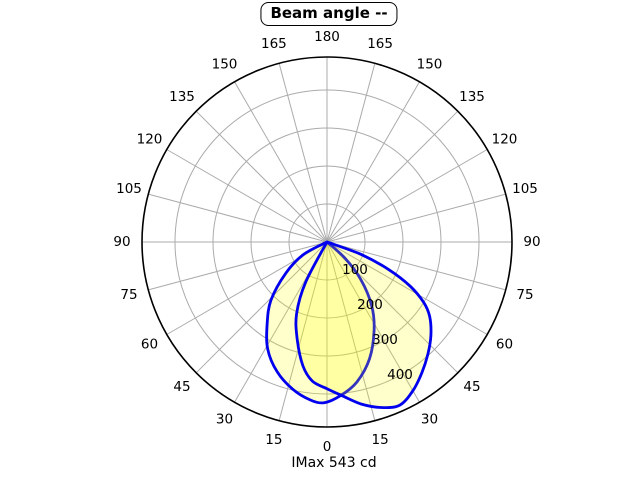 The height and width of the screenshot is (480, 640). I want to click on radial-tick-label: 300, so click(385, 340).